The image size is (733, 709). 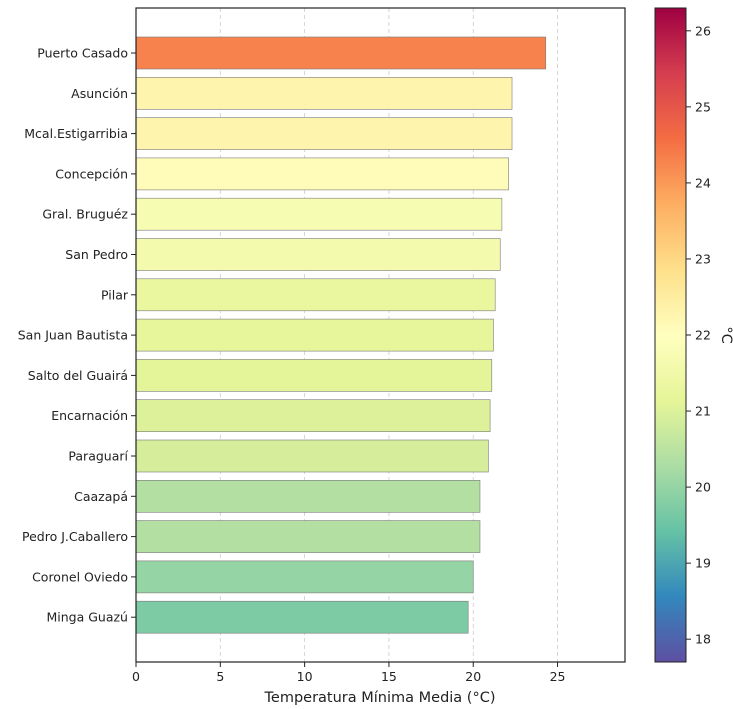 What do you see at coordinates (101, 496) in the screenshot?
I see `y-tick-label: Caazapá` at bounding box center [101, 496].